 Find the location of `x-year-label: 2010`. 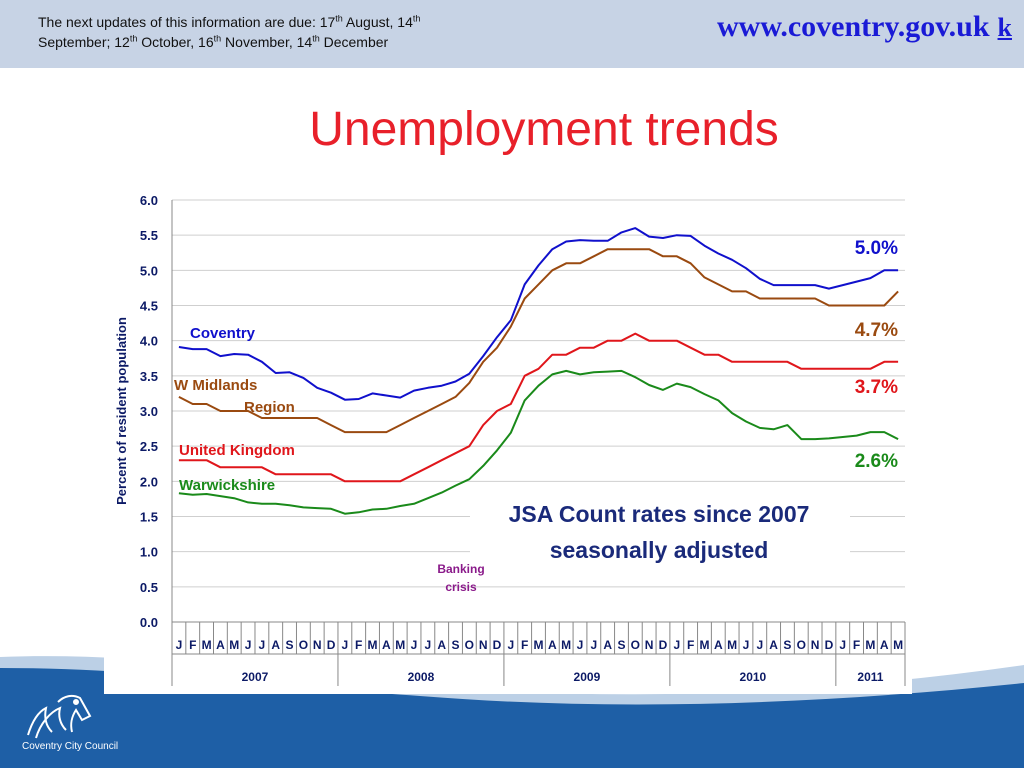

x-year-label: 2010 is located at coordinates (753, 677).